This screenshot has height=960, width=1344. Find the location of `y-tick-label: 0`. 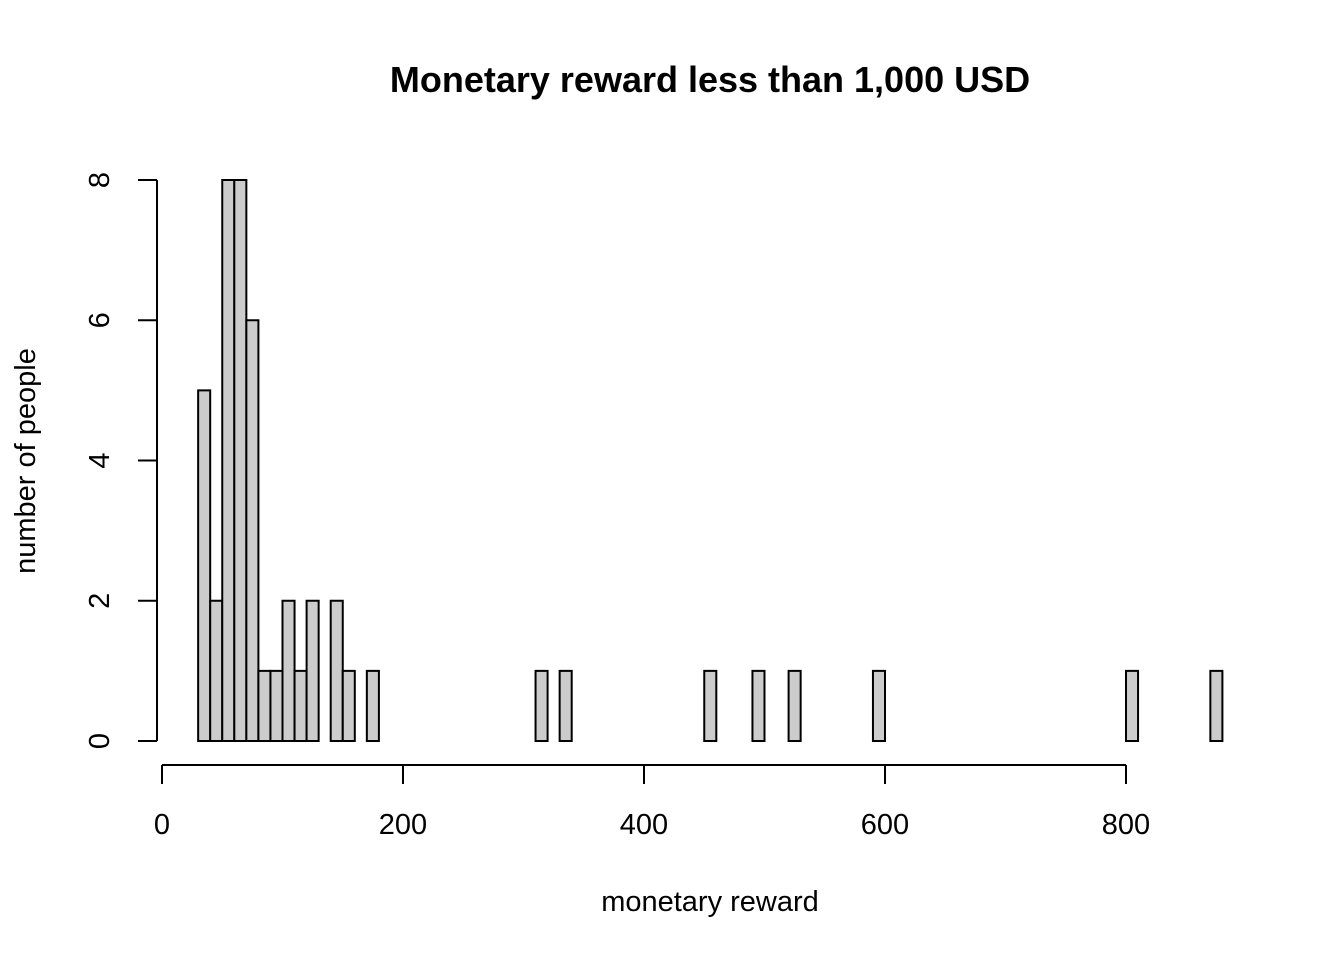

y-tick-label: 0 is located at coordinates (100, 741).